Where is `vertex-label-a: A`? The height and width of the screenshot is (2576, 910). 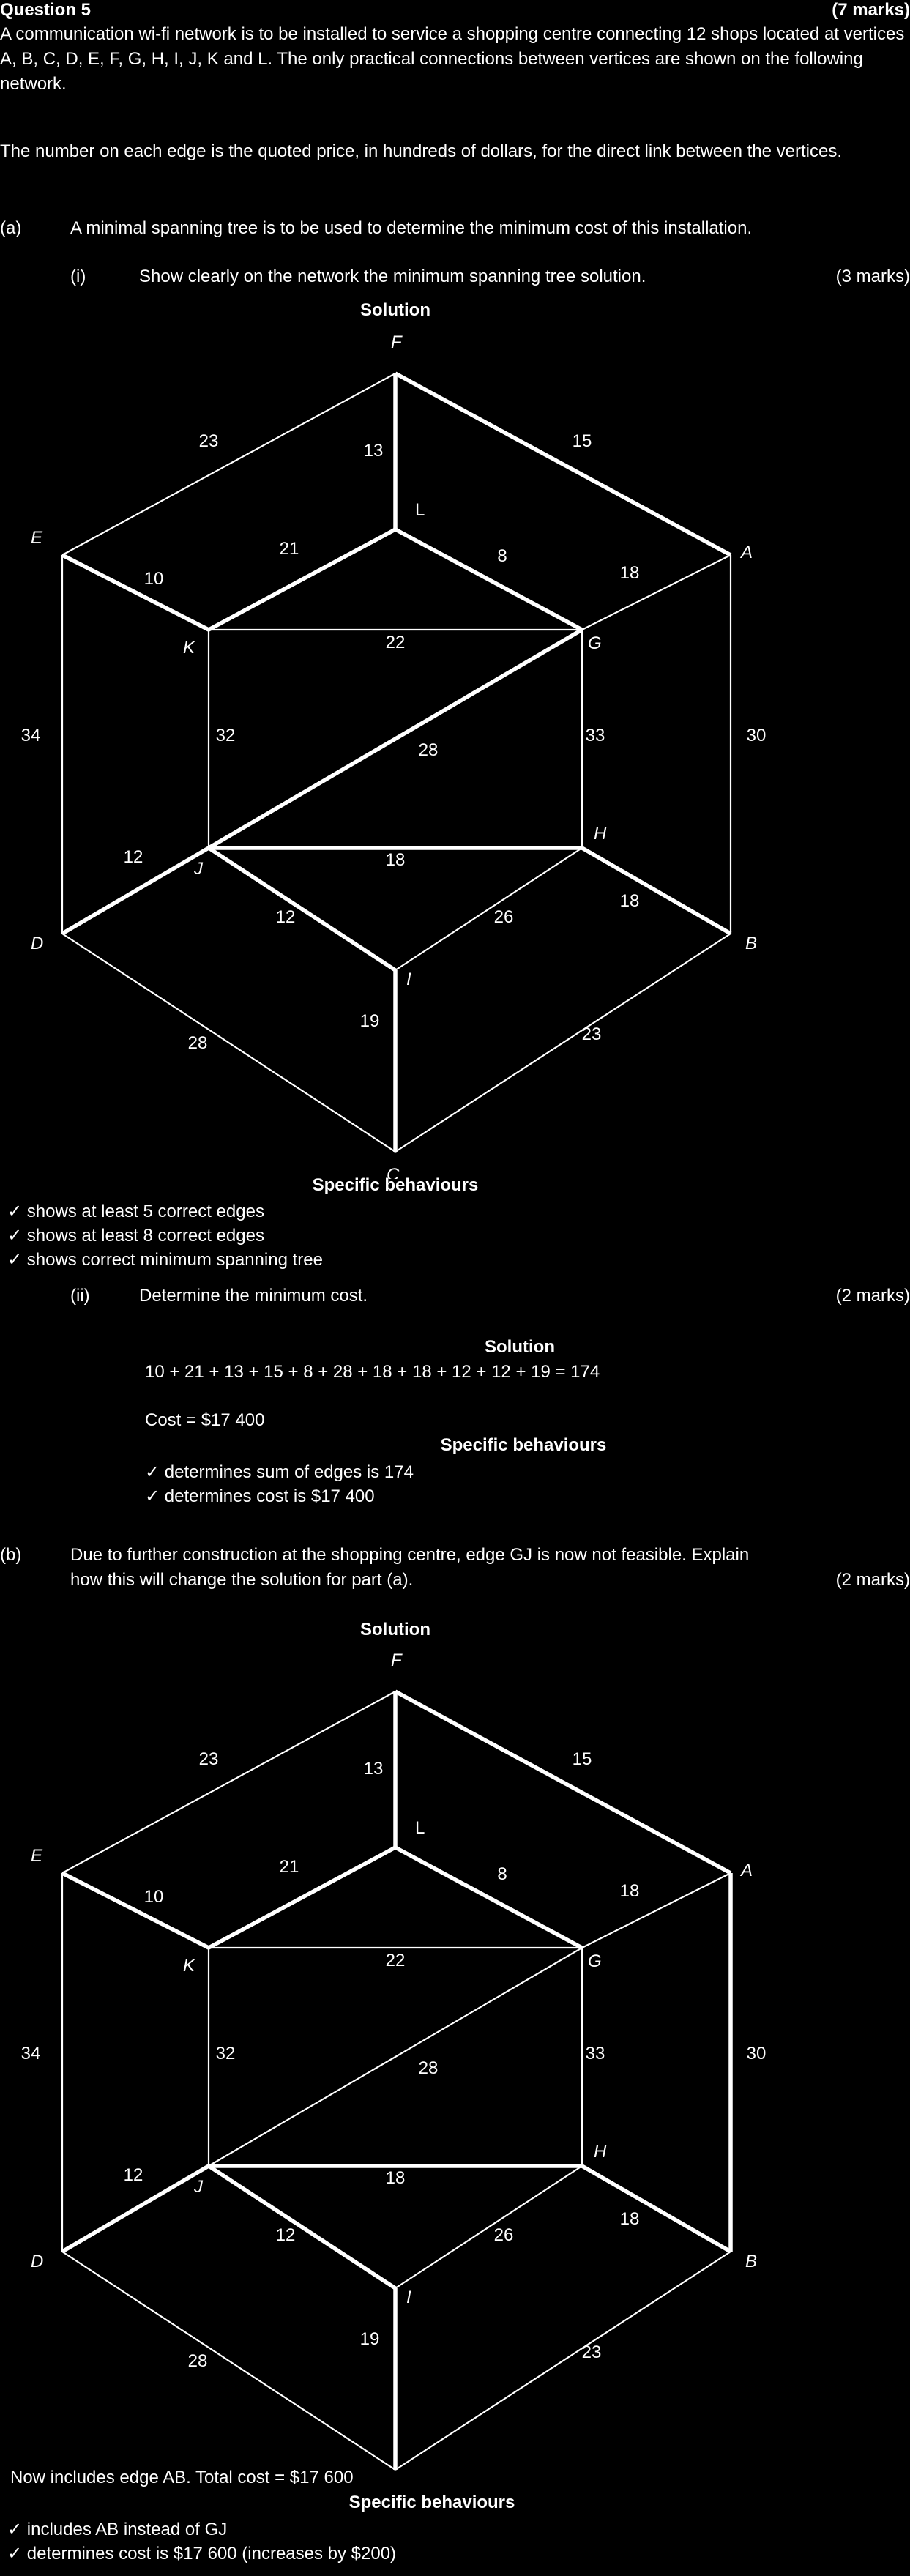 vertex-label-a: A is located at coordinates (746, 1870).